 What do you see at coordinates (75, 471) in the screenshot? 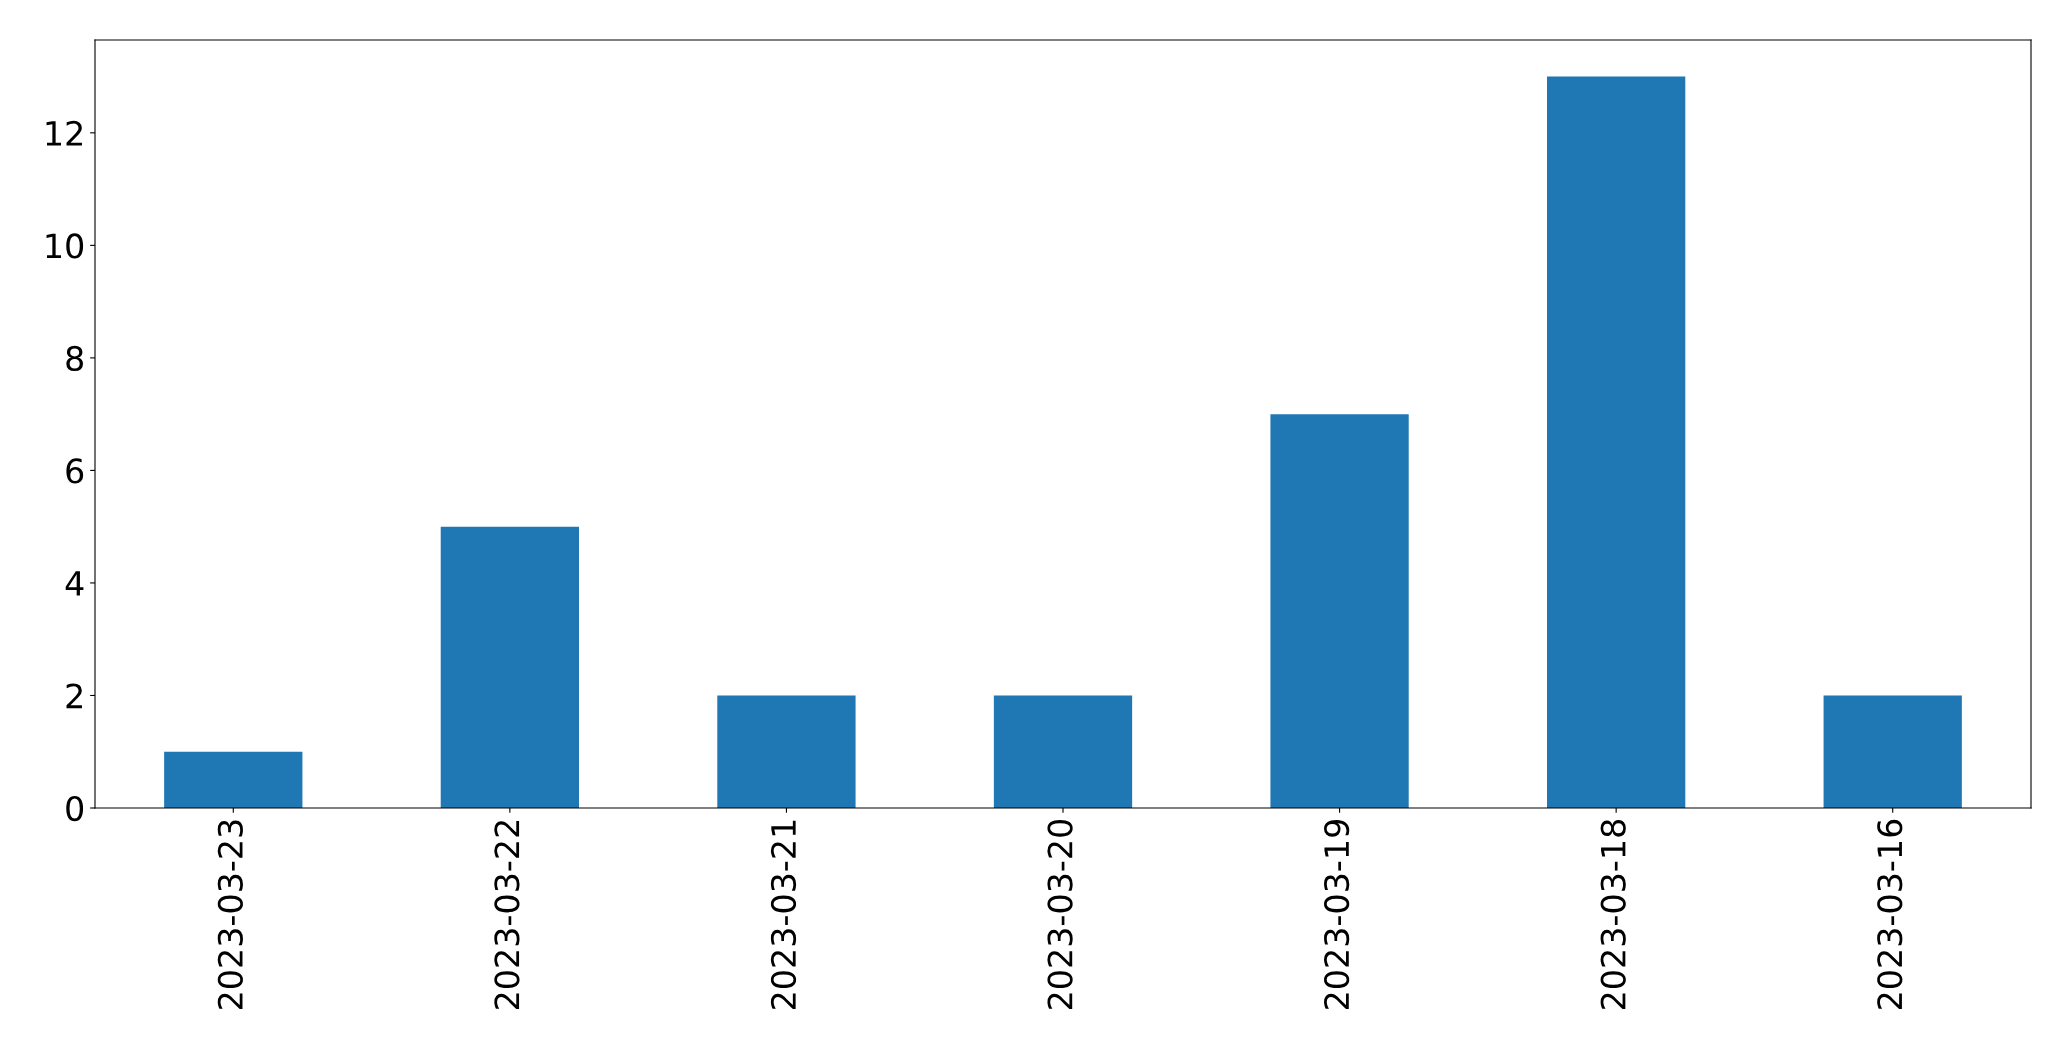
I see `y-tick-label: 6` at bounding box center [75, 471].